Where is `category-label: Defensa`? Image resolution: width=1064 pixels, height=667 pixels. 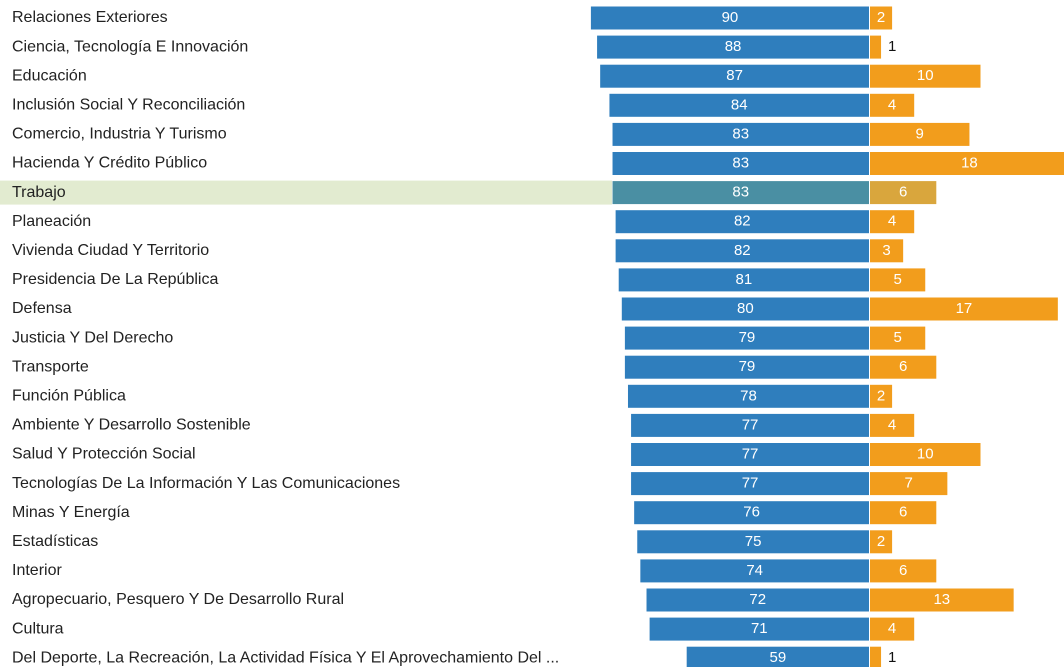 category-label: Defensa is located at coordinates (42, 308).